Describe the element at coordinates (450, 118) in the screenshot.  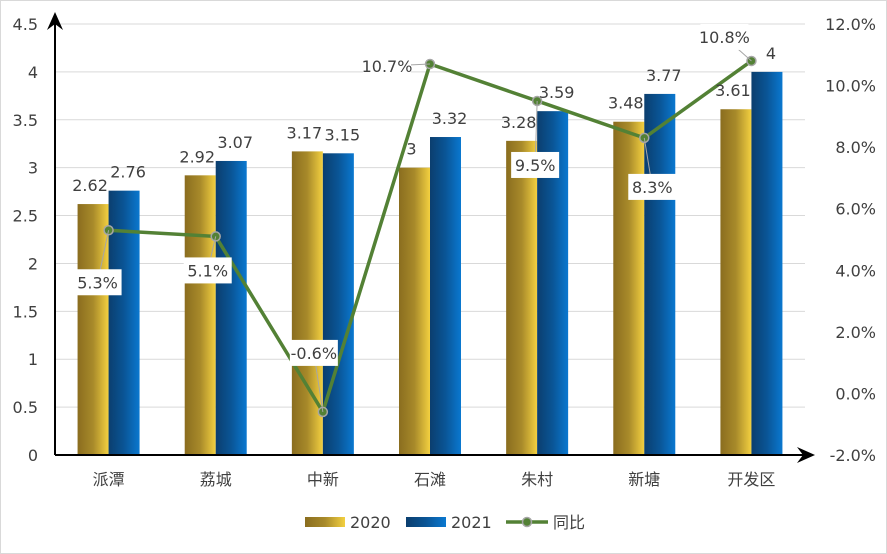
I see `bar-label-2021: 3.32` at that location.